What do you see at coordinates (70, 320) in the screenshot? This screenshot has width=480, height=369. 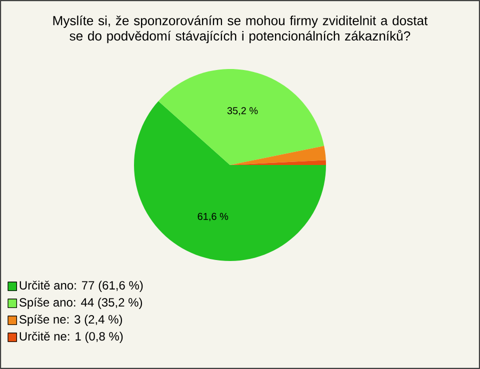 I see `legend-label: Spíše ne: 3 (2,4 %)` at bounding box center [70, 320].